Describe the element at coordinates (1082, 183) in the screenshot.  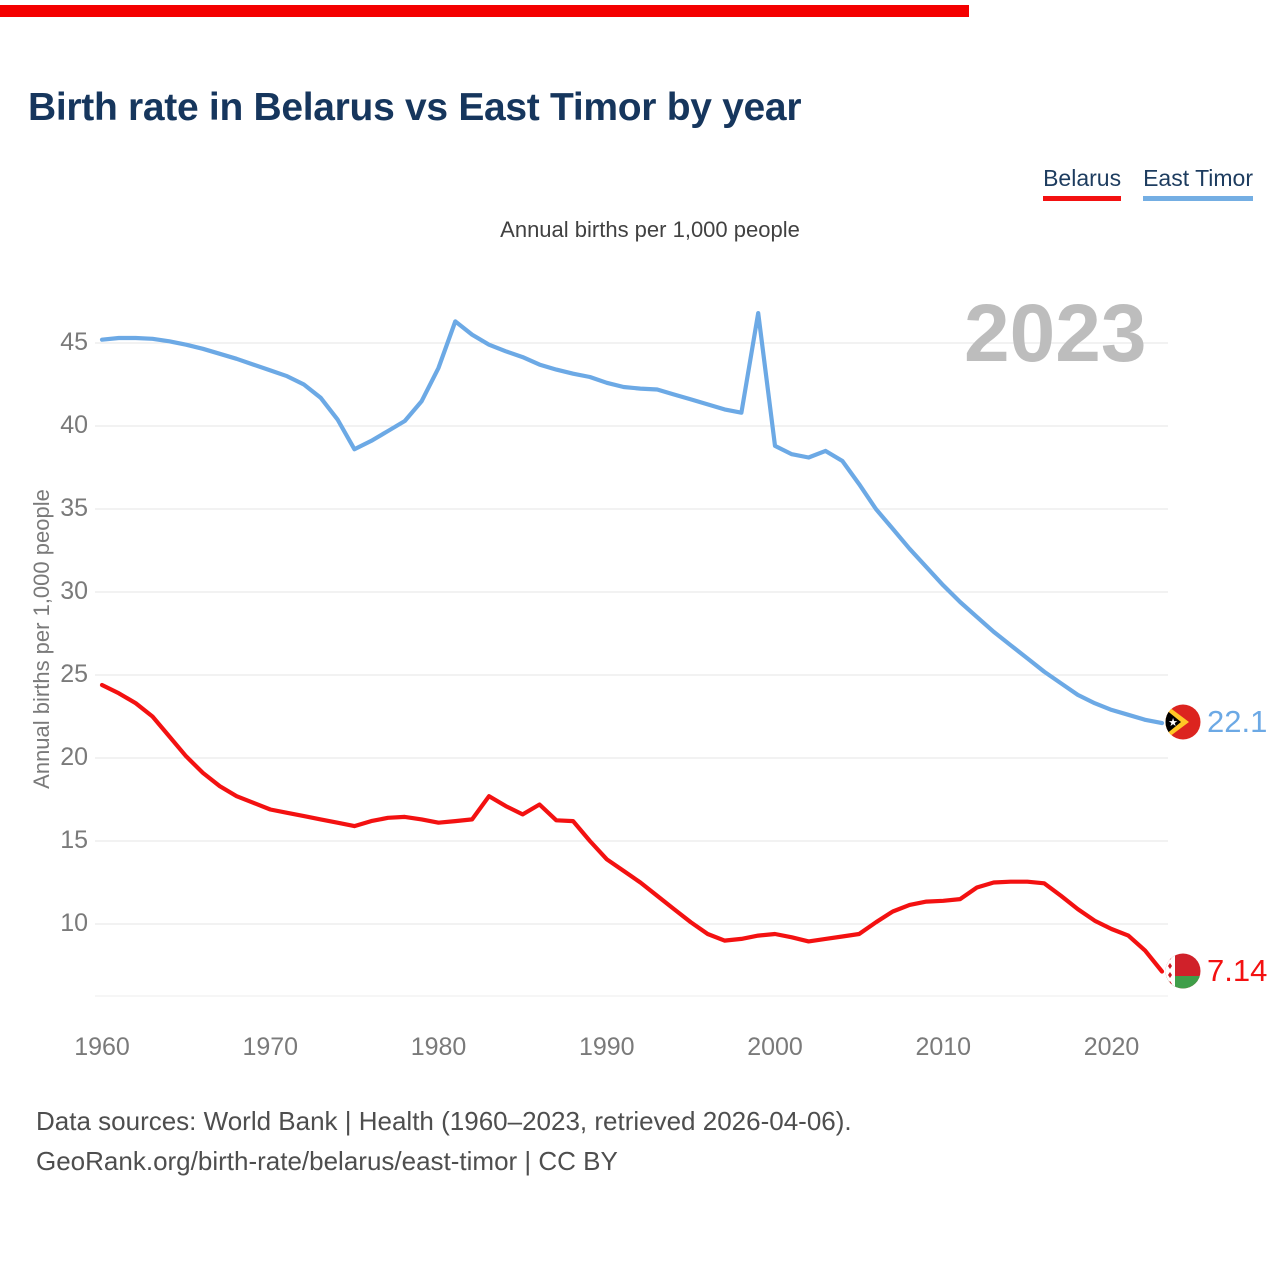
I see `legend-item-belarus: Belarus` at that location.